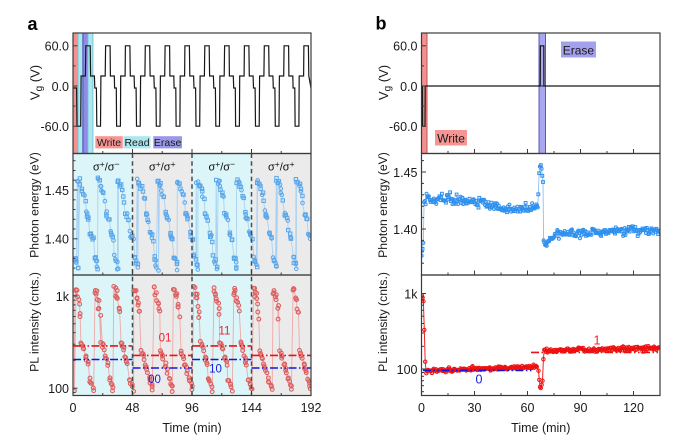  What do you see at coordinates (381, 24) in the screenshot?
I see `svg-text: b` at bounding box center [381, 24].